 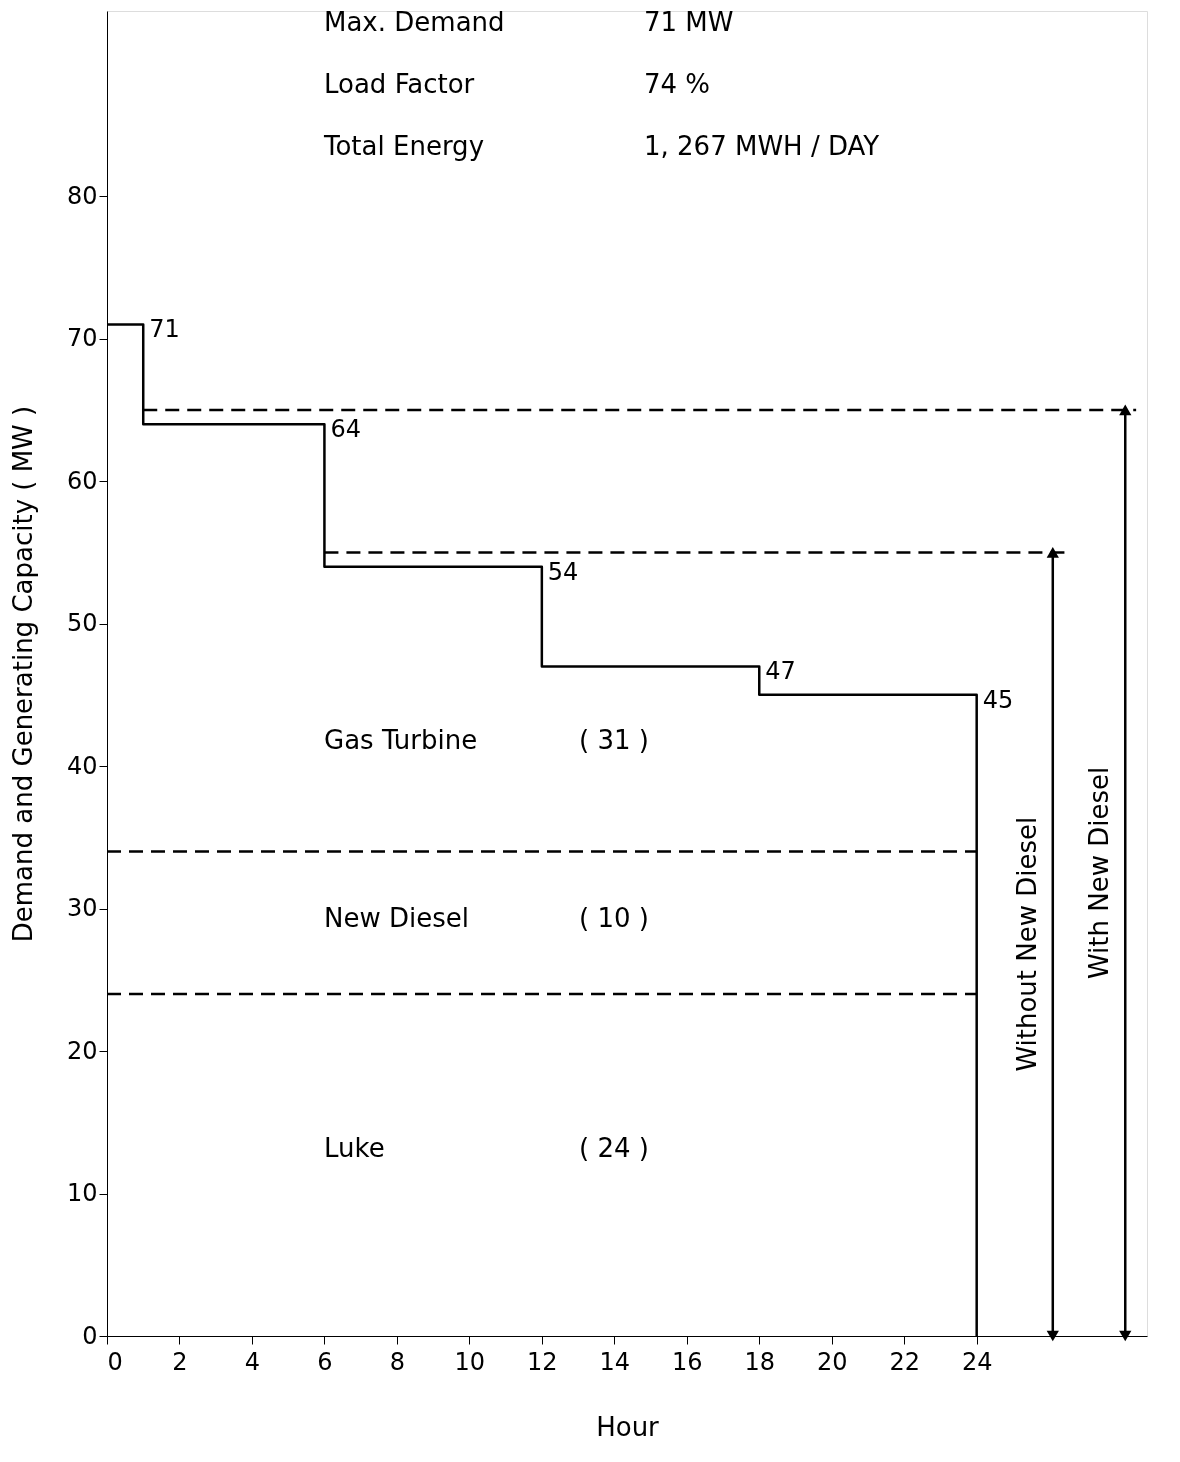 I want to click on x-tick-label: 20, so click(x=832, y=1361).